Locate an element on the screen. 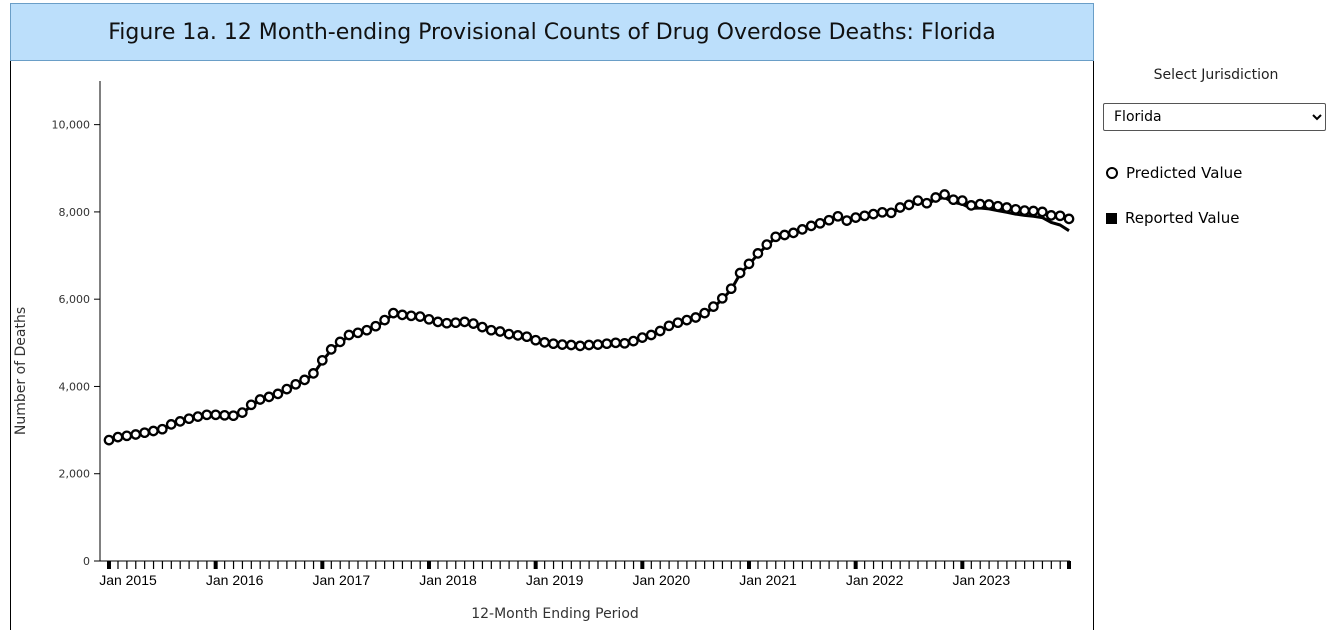 This screenshot has height=630, width=1330. y-tick-label: 2,000 is located at coordinates (75, 474).